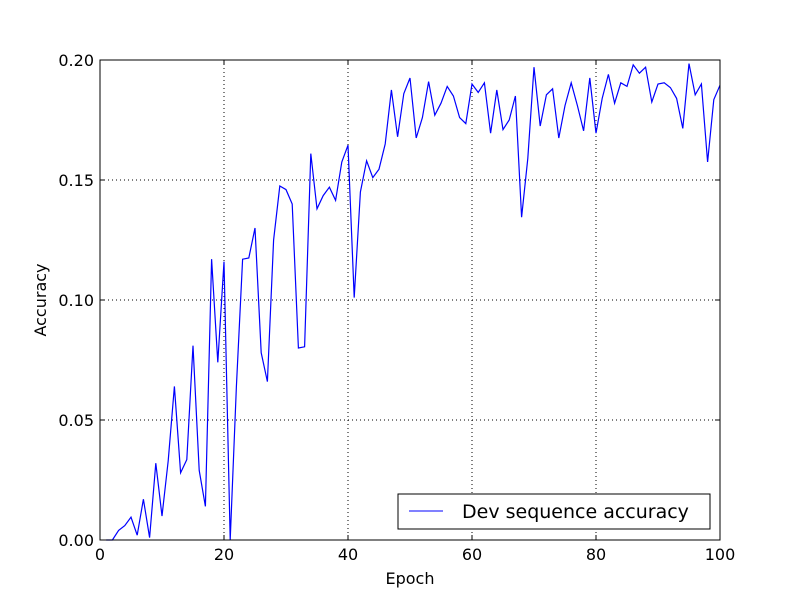 This screenshot has height=600, width=800. Describe the element at coordinates (224, 554) in the screenshot. I see `x-tick-label: 20` at that location.